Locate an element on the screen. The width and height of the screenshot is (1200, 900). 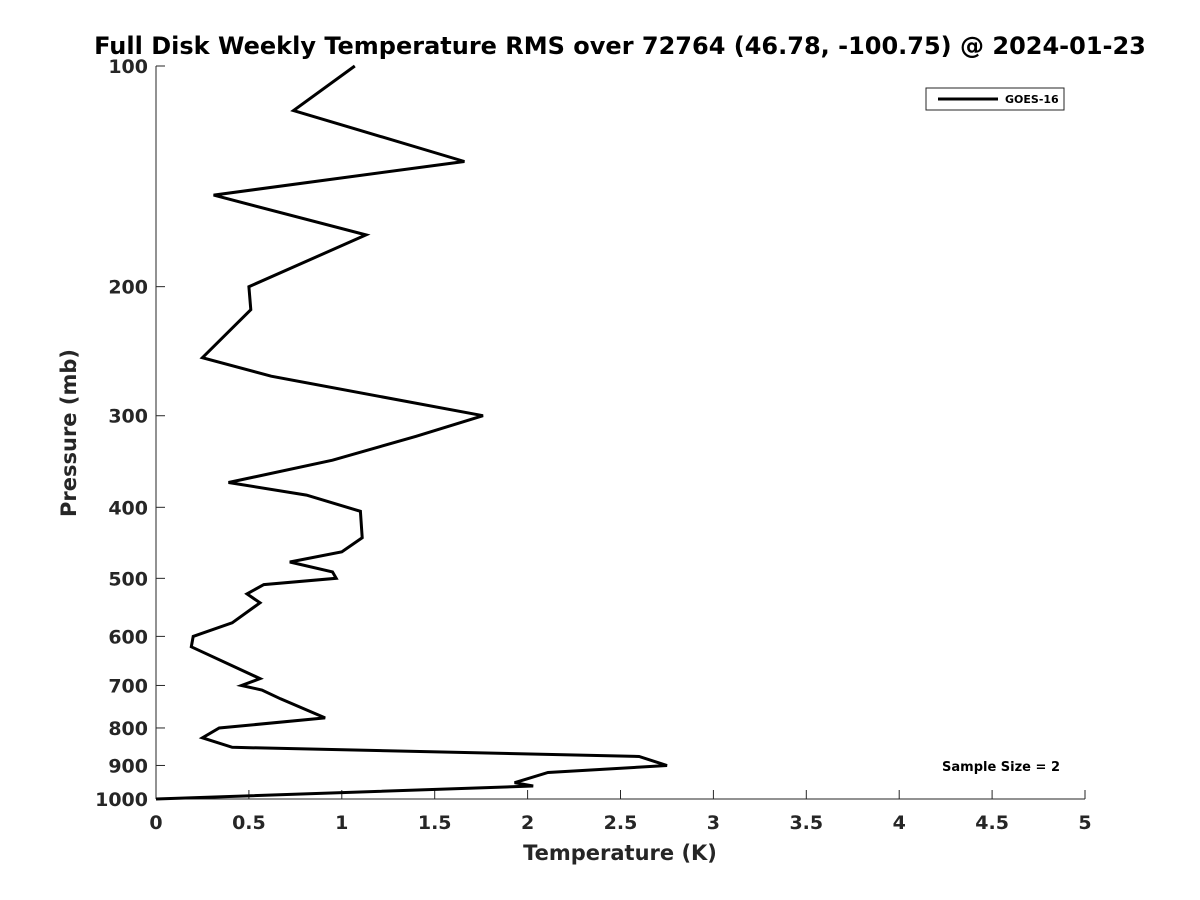
x-tick-label: 4.5 is located at coordinates (992, 823).